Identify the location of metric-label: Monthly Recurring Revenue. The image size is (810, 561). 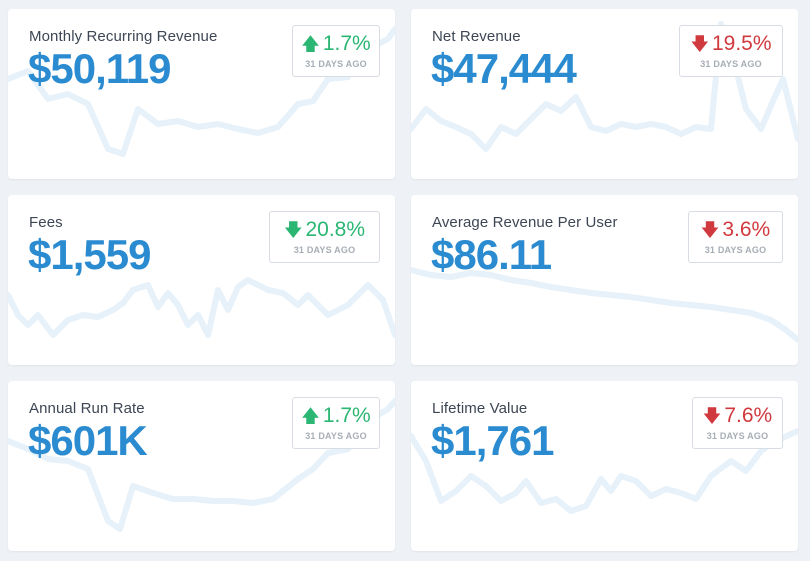
(123, 36).